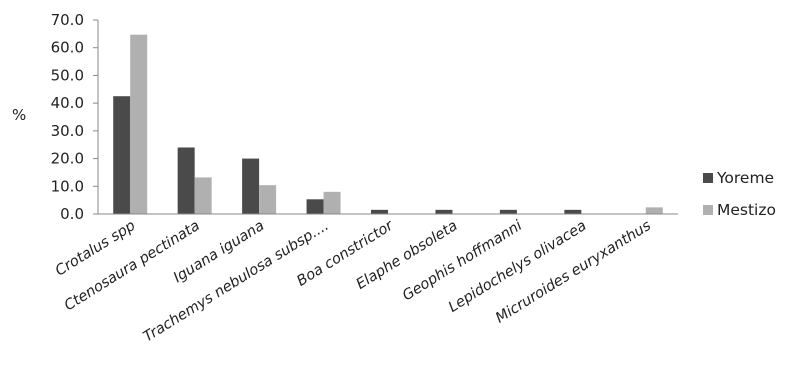 The image size is (796, 381). I want to click on y-tick-label: 30.0, so click(67, 131).